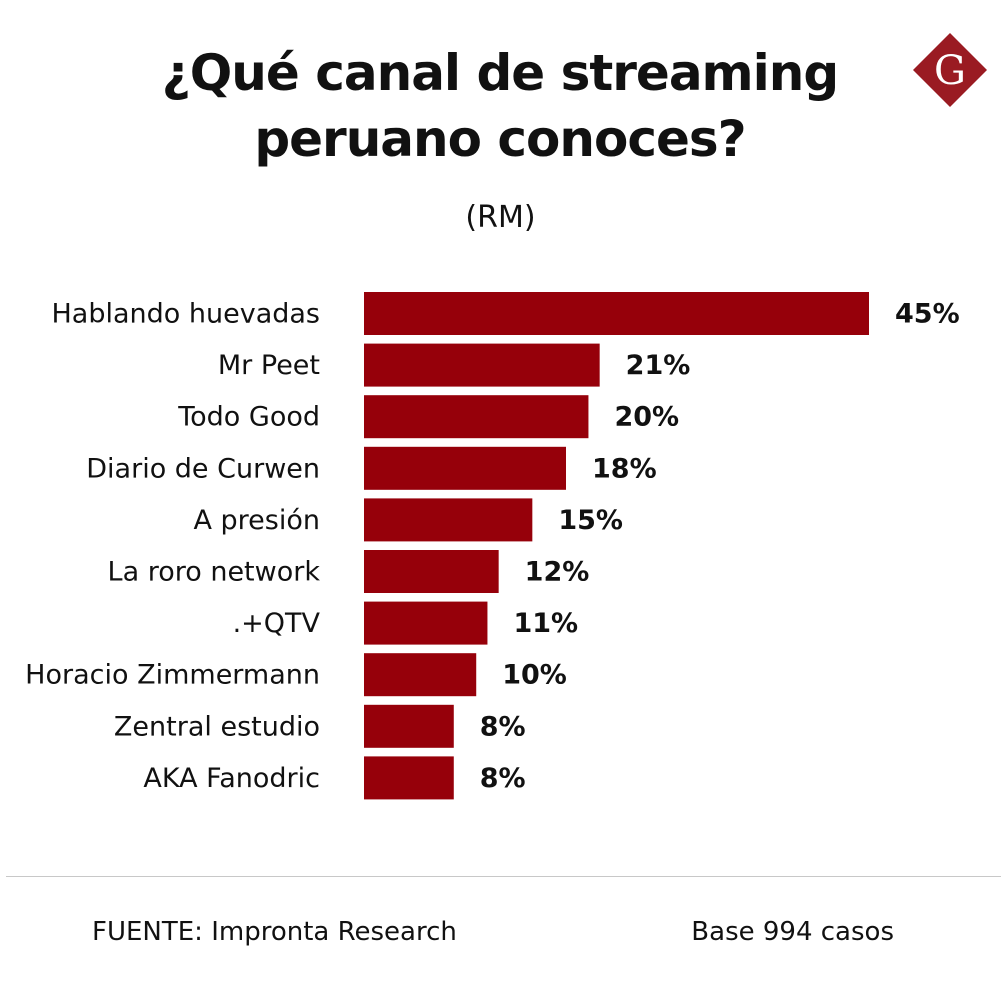  Describe the element at coordinates (269, 365) in the screenshot. I see `category-label: Mr Peet` at that location.